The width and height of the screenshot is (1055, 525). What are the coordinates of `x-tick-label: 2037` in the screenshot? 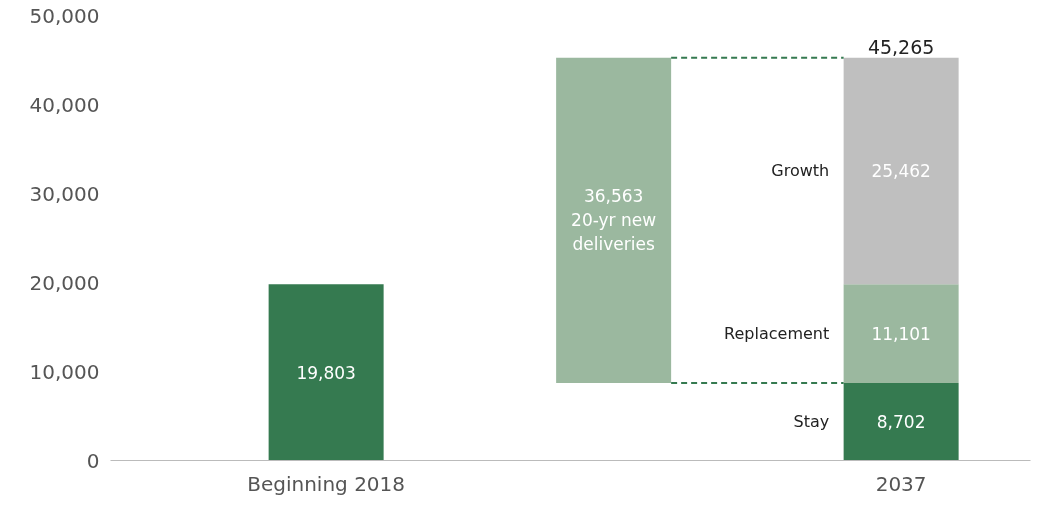 It's located at (901, 483).